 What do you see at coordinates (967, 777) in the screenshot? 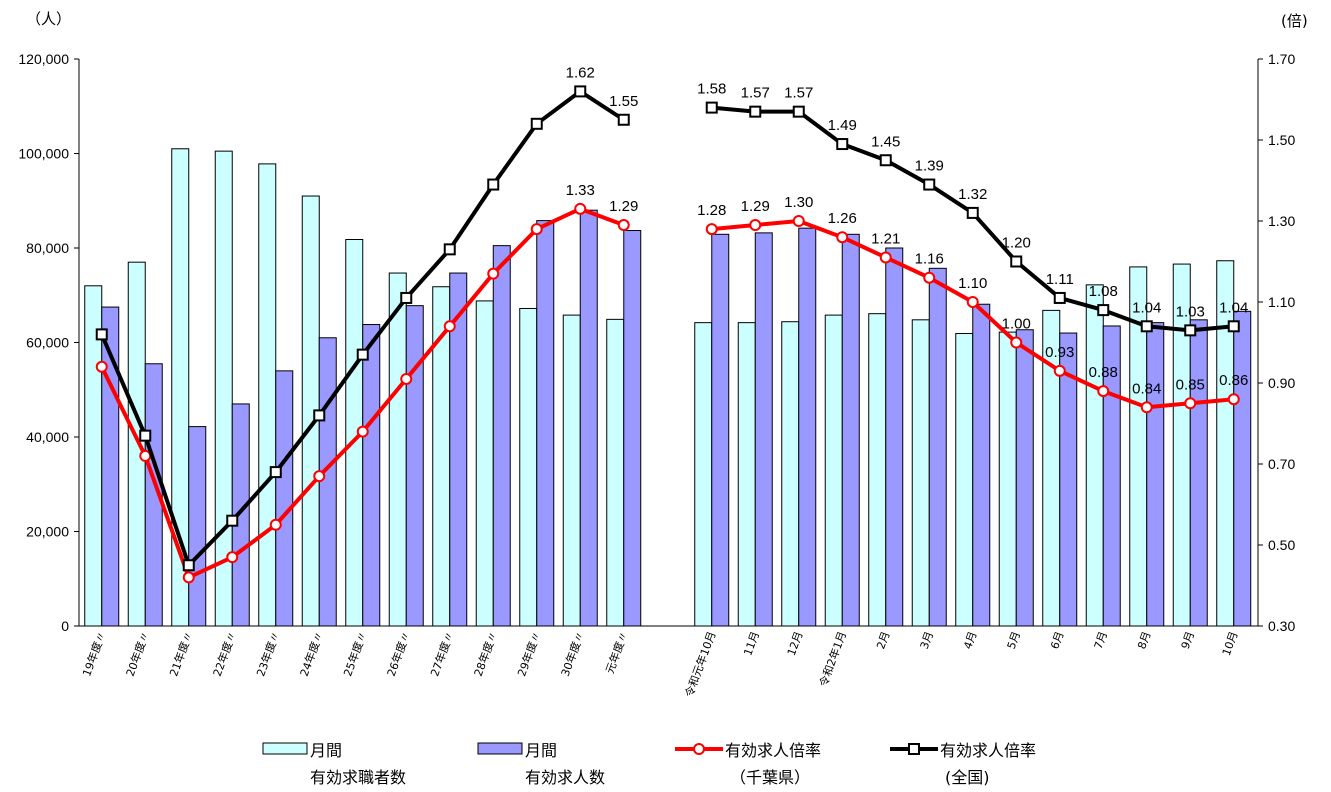
I see `legend-national-ratio-label: (全国)` at bounding box center [967, 777].